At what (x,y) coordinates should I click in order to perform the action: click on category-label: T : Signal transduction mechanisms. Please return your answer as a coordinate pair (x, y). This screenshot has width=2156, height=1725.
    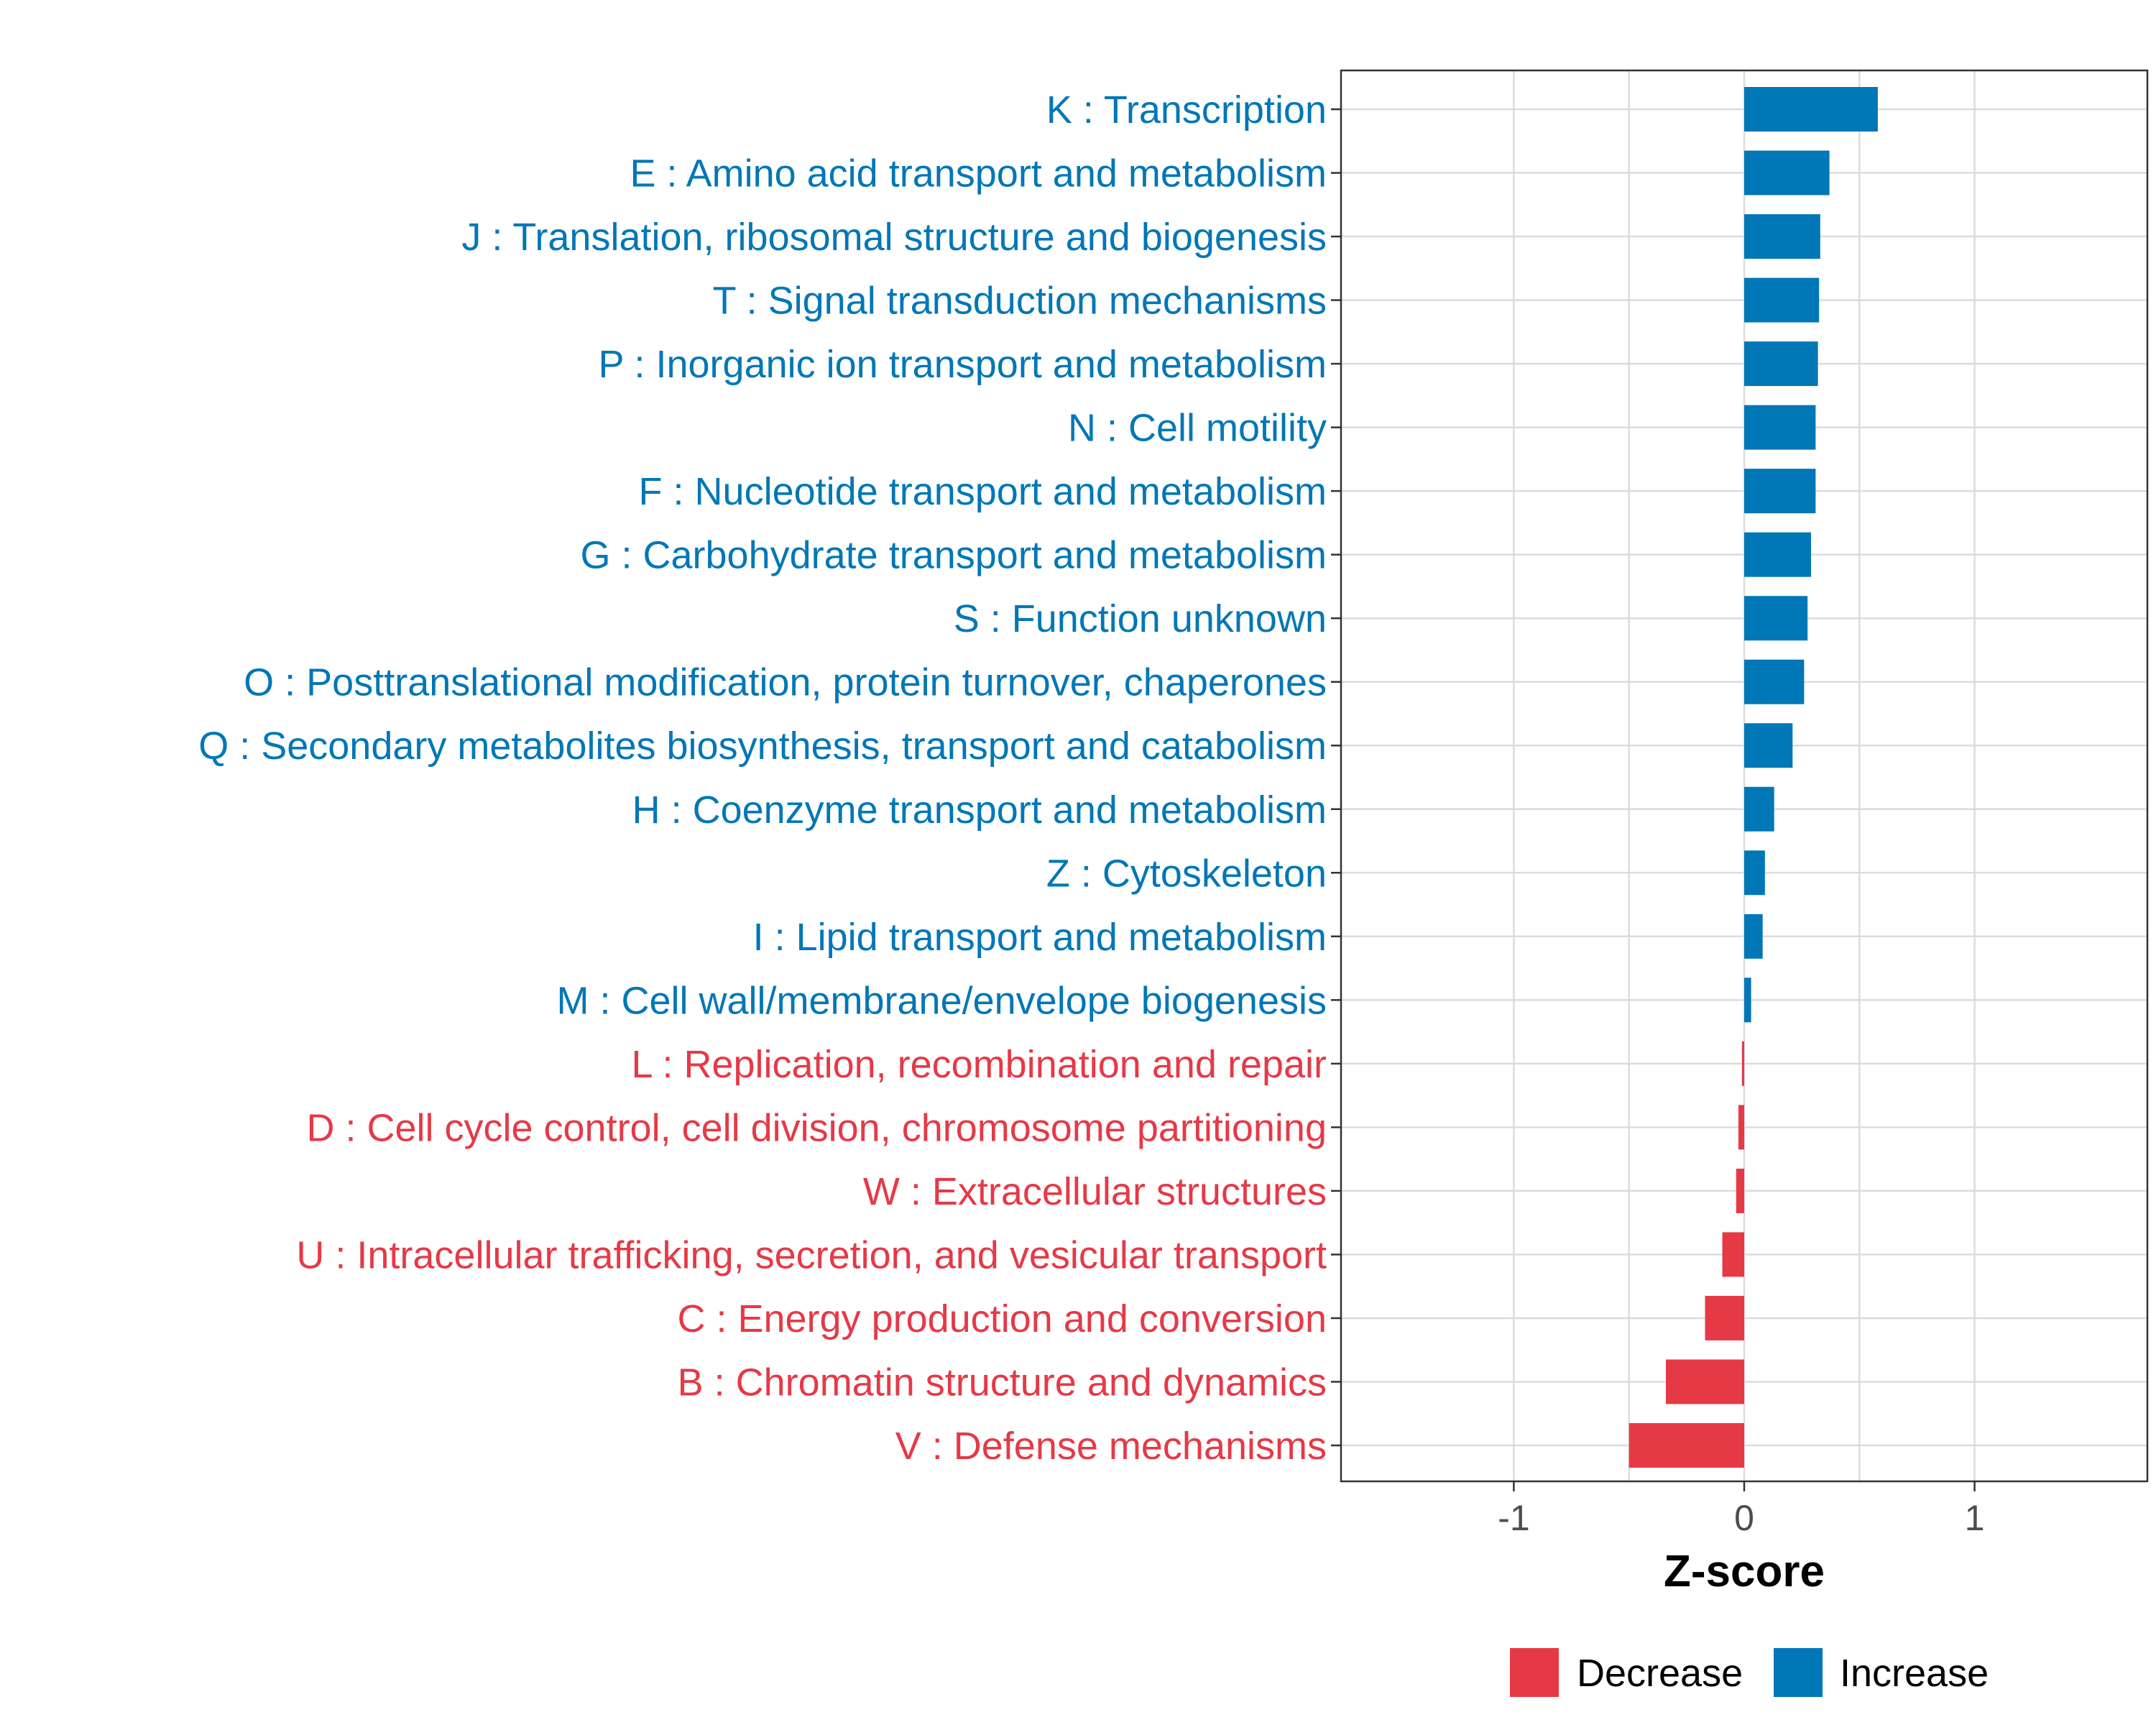
    Looking at the image, I should click on (1020, 301).